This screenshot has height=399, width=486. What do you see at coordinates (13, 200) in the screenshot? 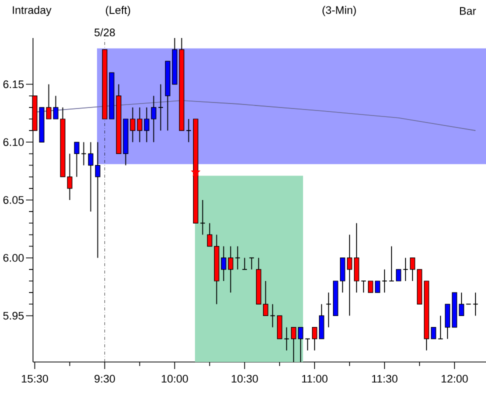
I see `y-tick-label: 6.05` at bounding box center [13, 200].